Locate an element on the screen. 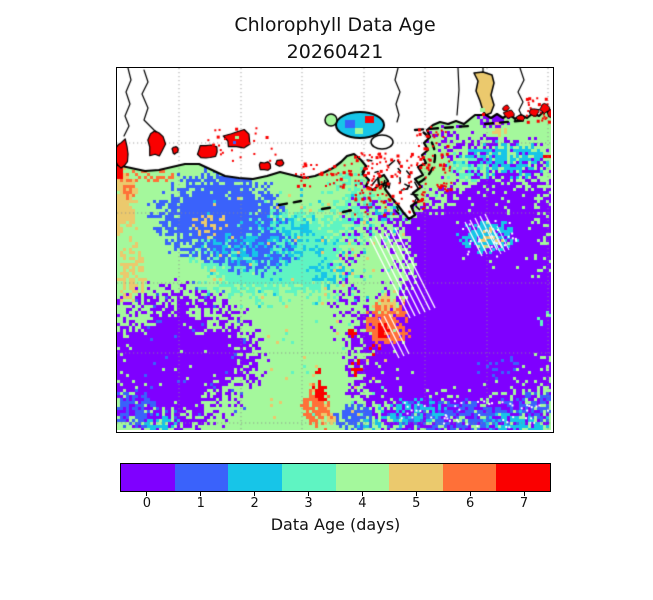 The width and height of the screenshot is (653, 600). colorbar-bar is located at coordinates (335, 477).